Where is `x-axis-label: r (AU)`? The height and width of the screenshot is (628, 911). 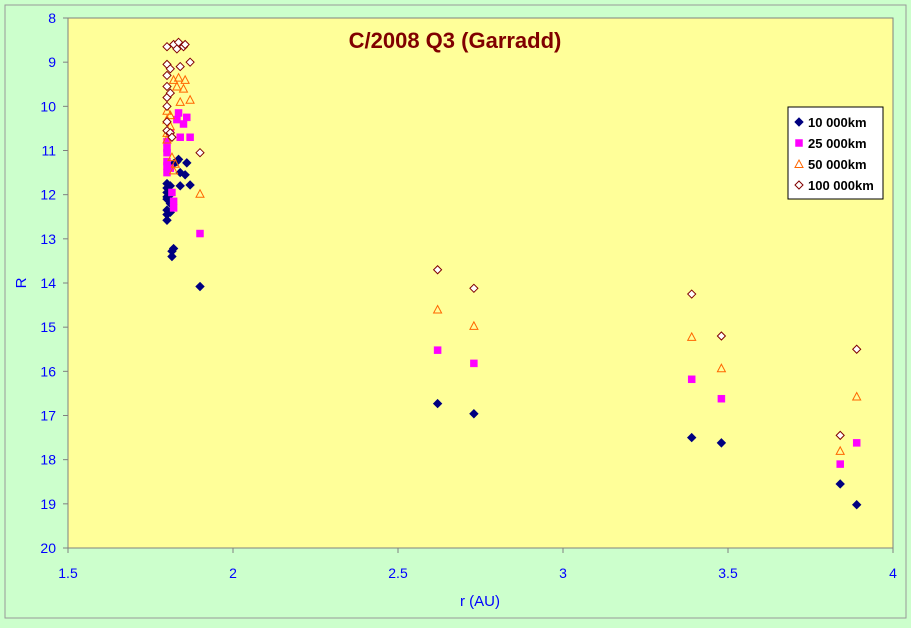
x-axis-label: r (AU) is located at coordinates (480, 601).